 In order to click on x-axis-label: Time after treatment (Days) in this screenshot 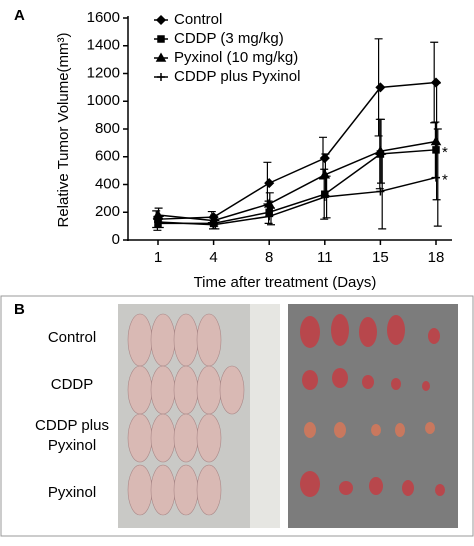, I will do `click(285, 282)`.